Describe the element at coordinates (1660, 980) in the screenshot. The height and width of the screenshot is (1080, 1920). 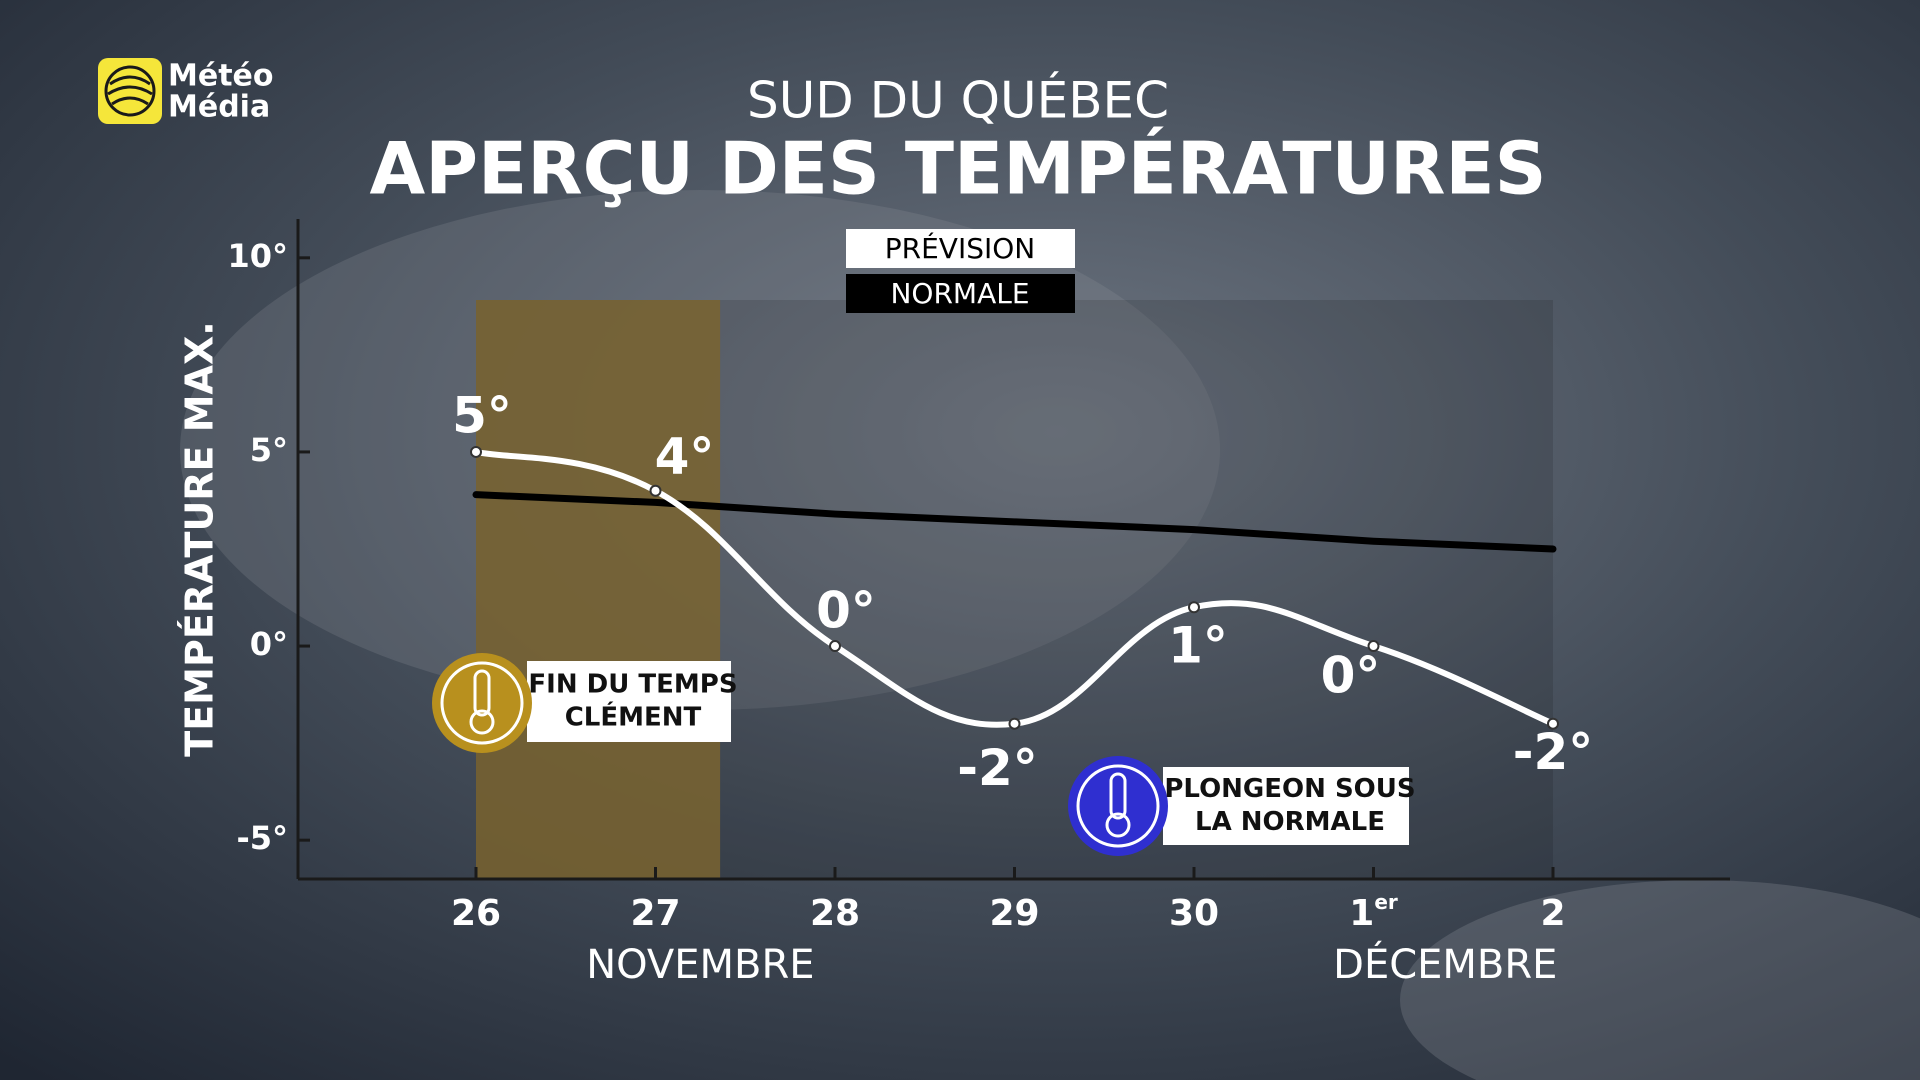
I see `cloud` at that location.